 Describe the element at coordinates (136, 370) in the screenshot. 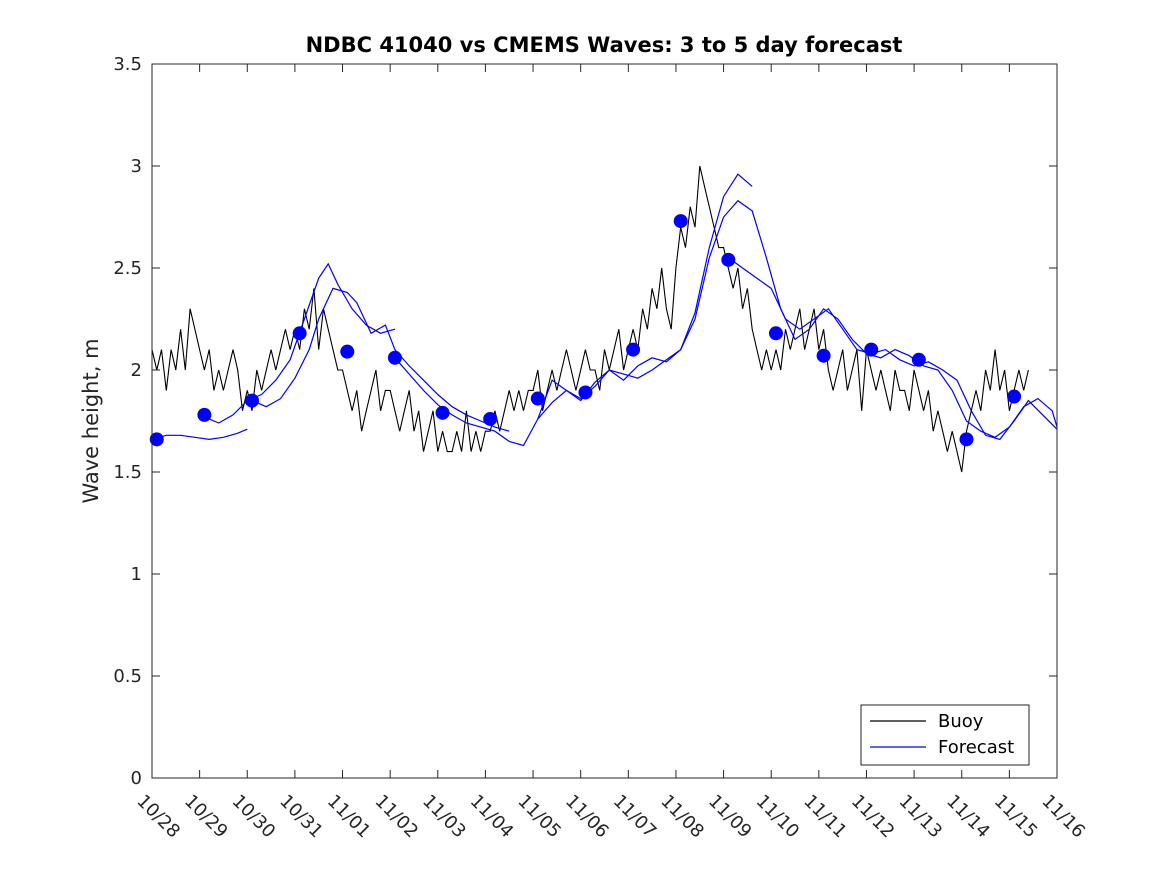

I see `y-tick-label: 2` at that location.